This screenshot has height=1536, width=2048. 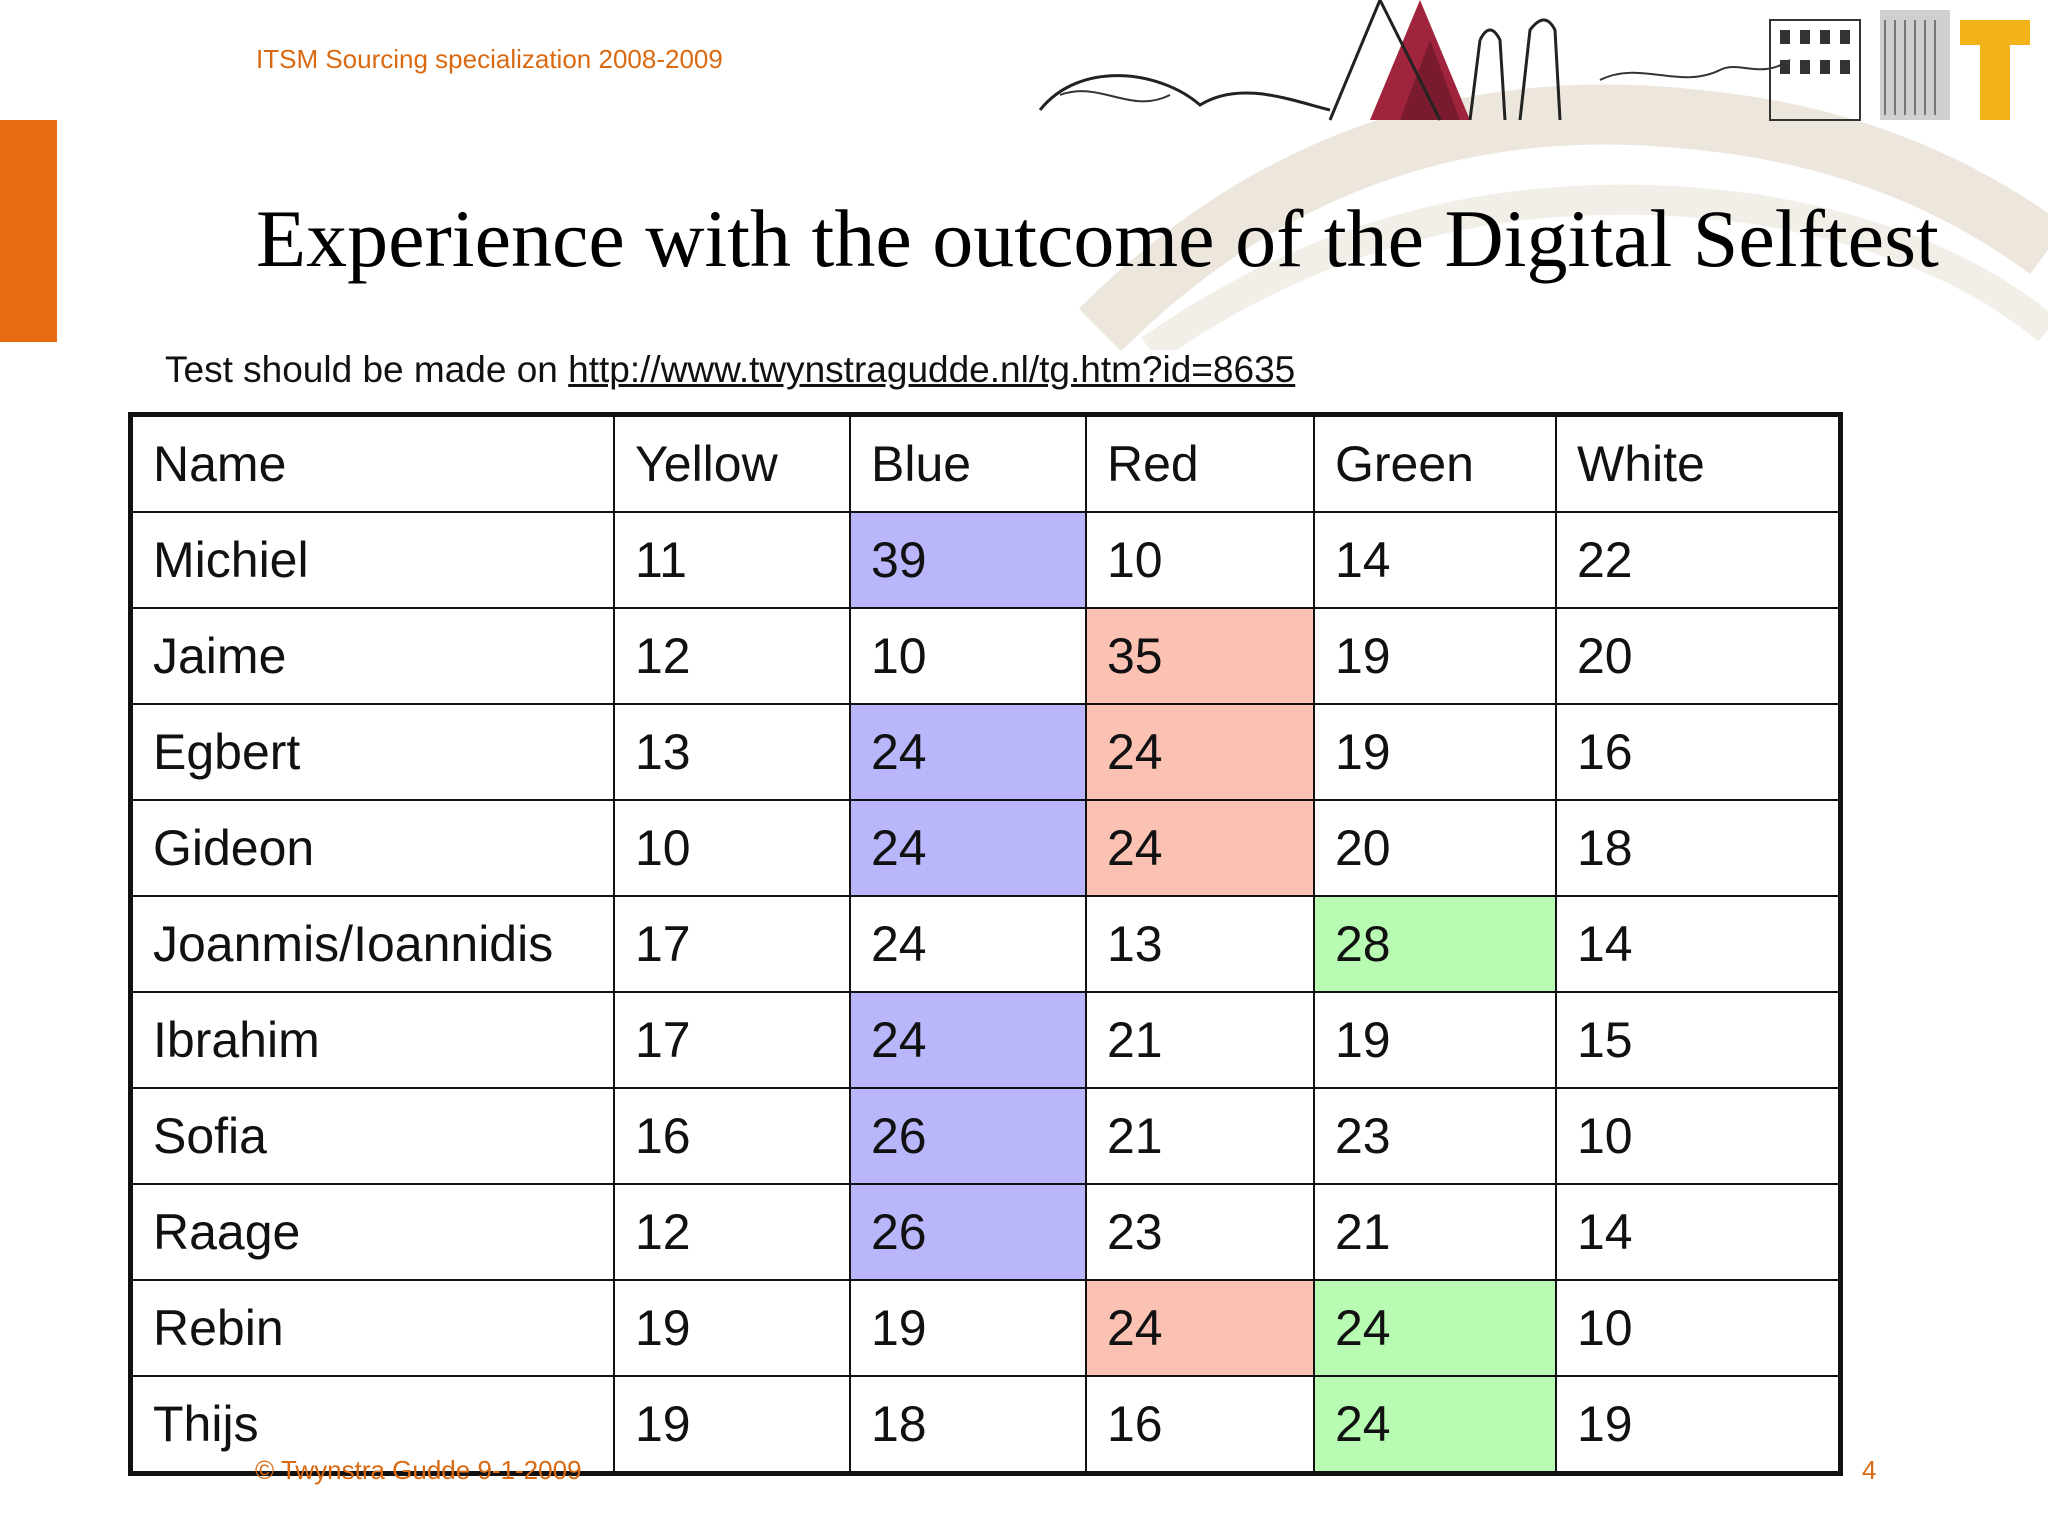 What do you see at coordinates (732, 752) in the screenshot?
I see `score-cell-yellow: 13` at bounding box center [732, 752].